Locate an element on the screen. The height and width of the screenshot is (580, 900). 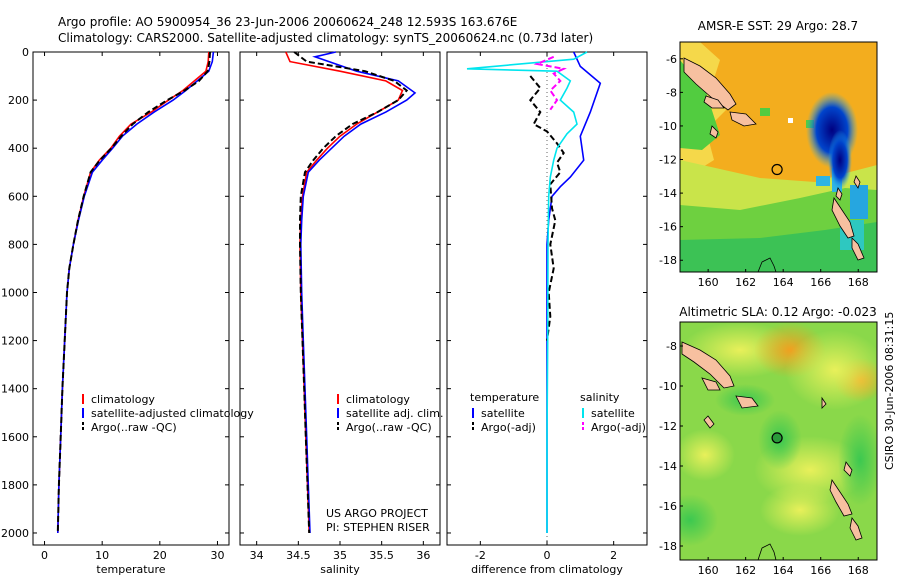
y-tick-label: 1600 is located at coordinates (15, 437).